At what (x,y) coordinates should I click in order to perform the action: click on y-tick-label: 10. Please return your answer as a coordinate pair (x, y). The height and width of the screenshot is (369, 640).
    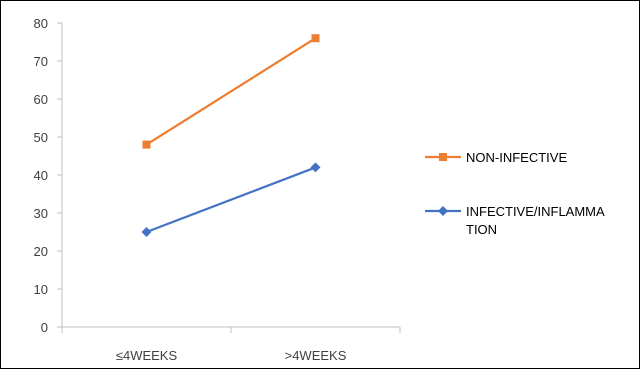
    Looking at the image, I should click on (41, 289).